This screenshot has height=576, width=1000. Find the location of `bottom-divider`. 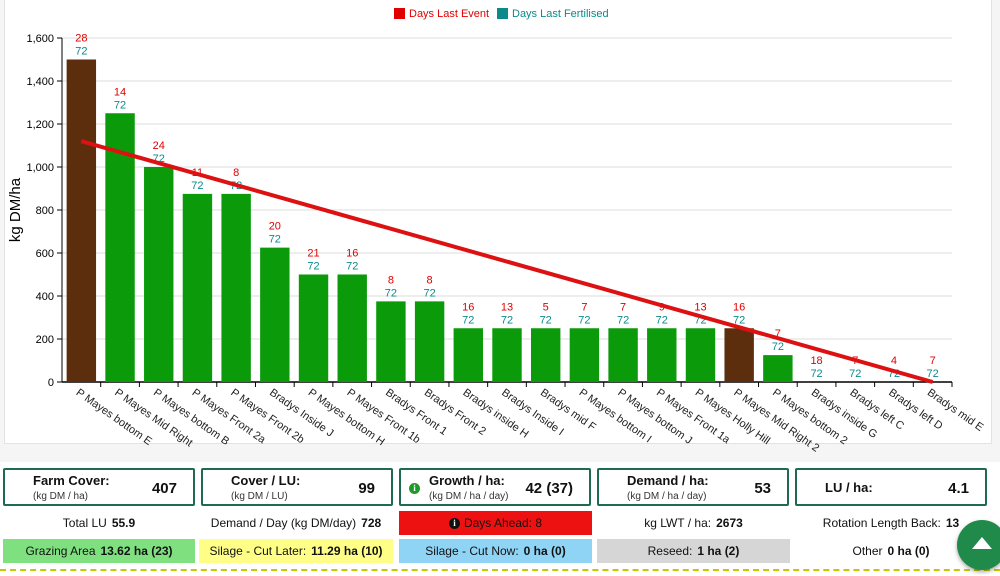

bottom-divider is located at coordinates (500, 570).